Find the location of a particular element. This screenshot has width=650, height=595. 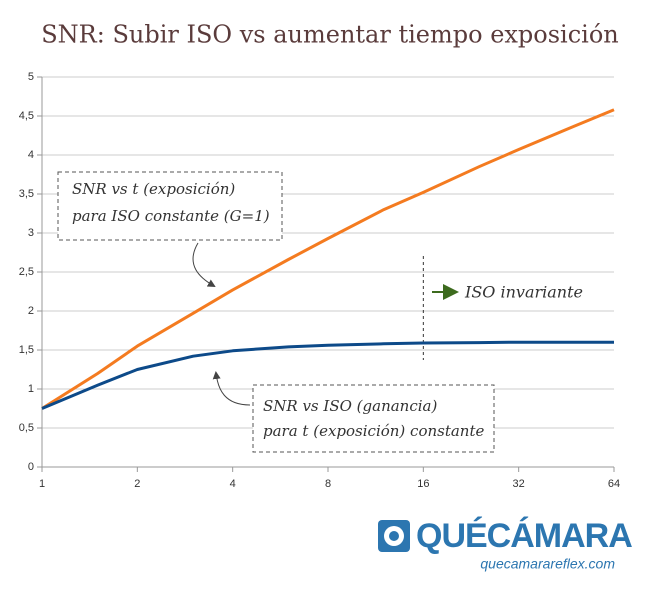

logo-url: quecamarareflex.com is located at coordinates (547, 564).